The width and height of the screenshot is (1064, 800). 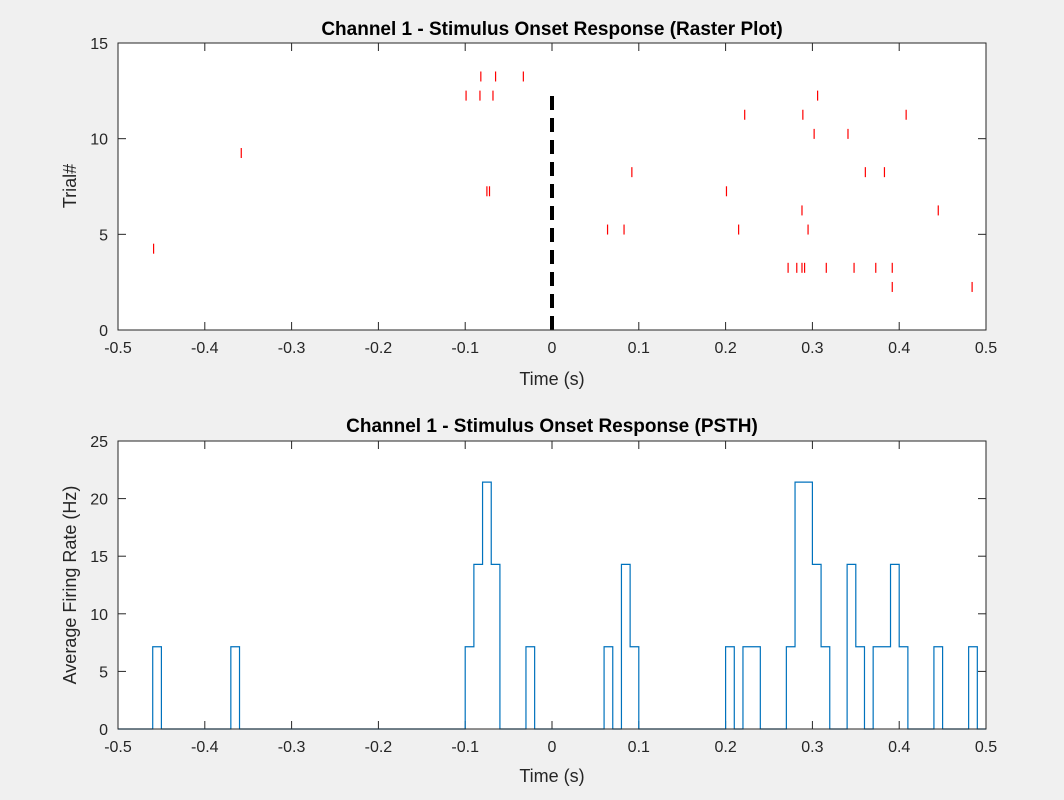 I want to click on raster-ylabel: Trial#, so click(x=70, y=186).